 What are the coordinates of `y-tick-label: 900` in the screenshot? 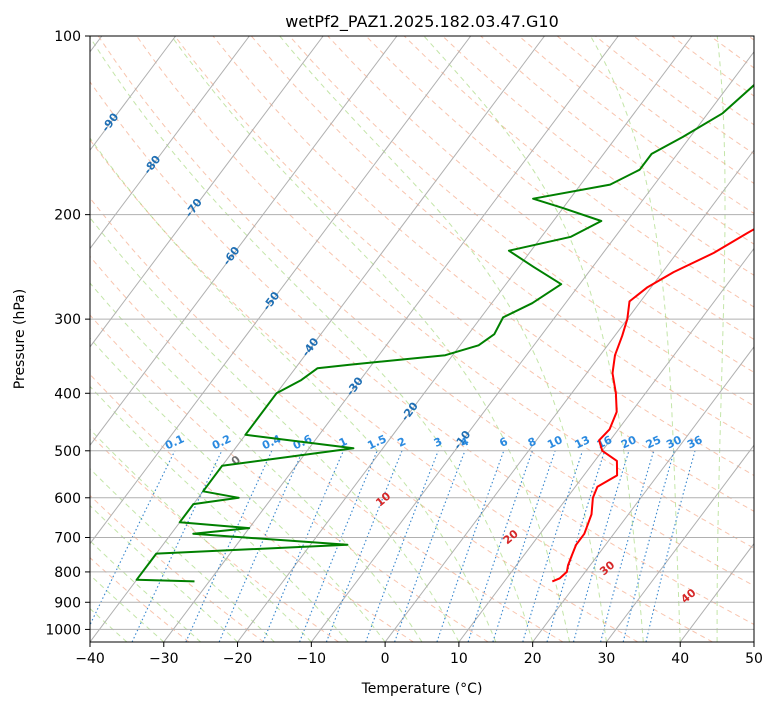 It's located at (67, 603).